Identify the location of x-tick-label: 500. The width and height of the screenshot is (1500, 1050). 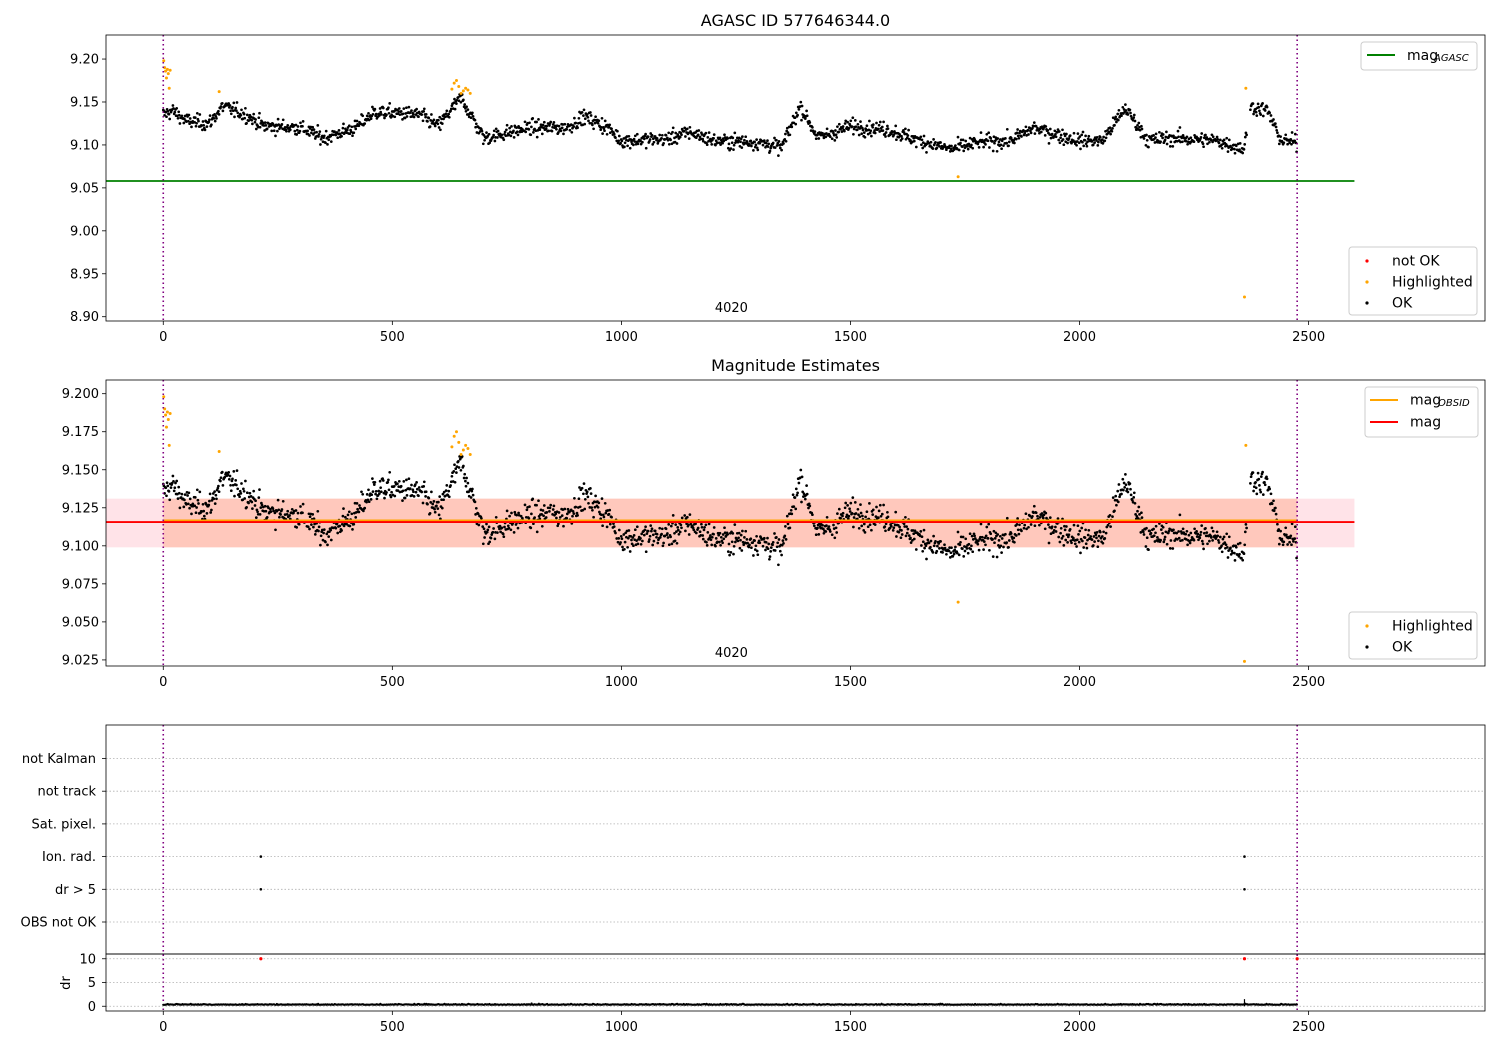
(392, 337).